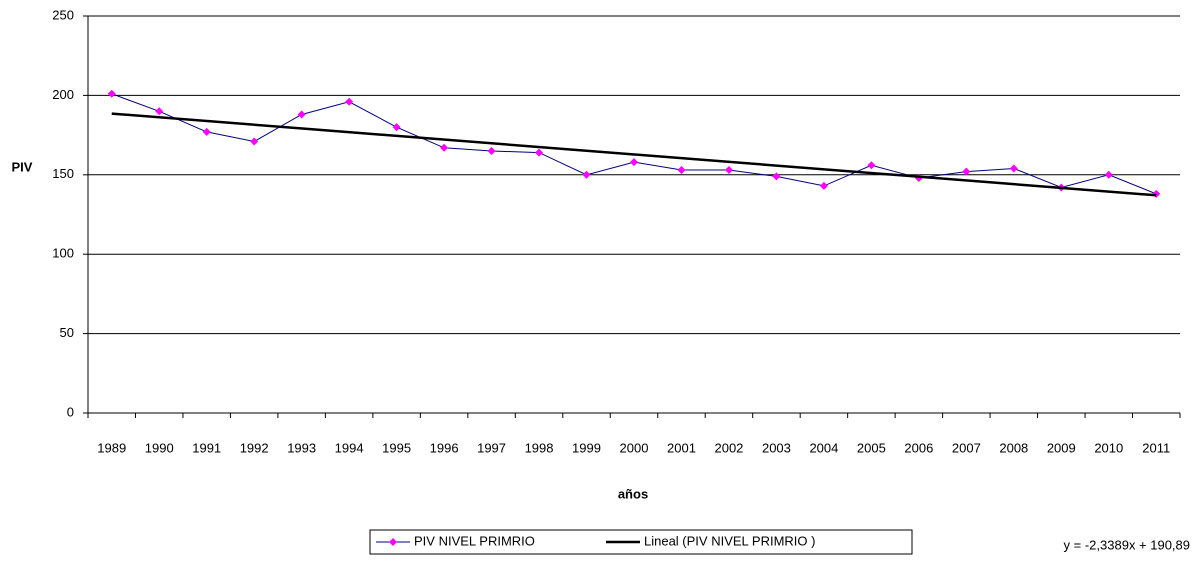  I want to click on y-tick-label: 250, so click(63, 14).